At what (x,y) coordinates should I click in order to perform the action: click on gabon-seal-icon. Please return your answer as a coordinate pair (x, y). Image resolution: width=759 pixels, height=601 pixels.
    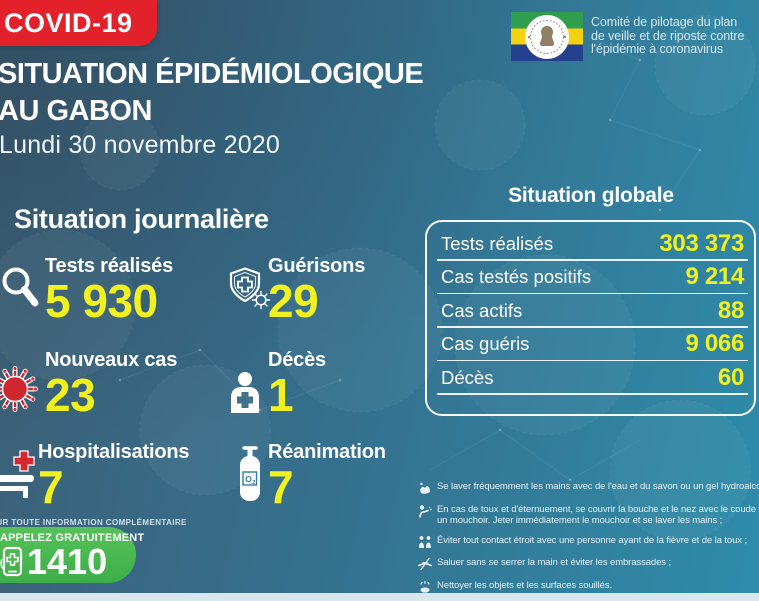
    Looking at the image, I should click on (547, 36).